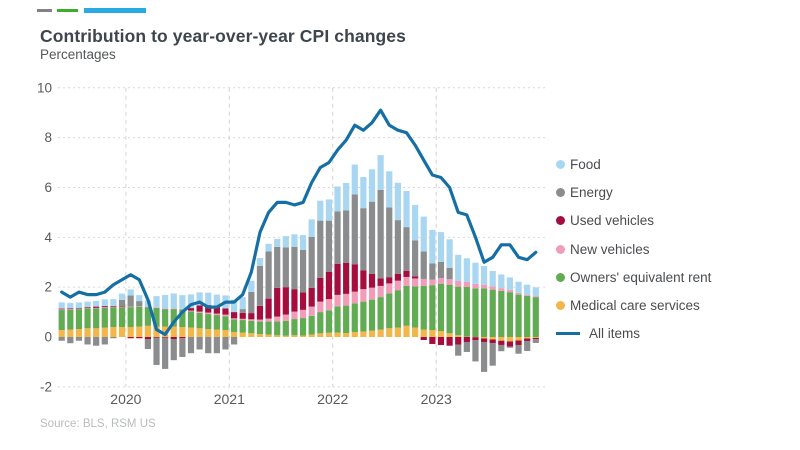 The height and width of the screenshot is (450, 800). I want to click on legend-item-food: Food, so click(676, 164).